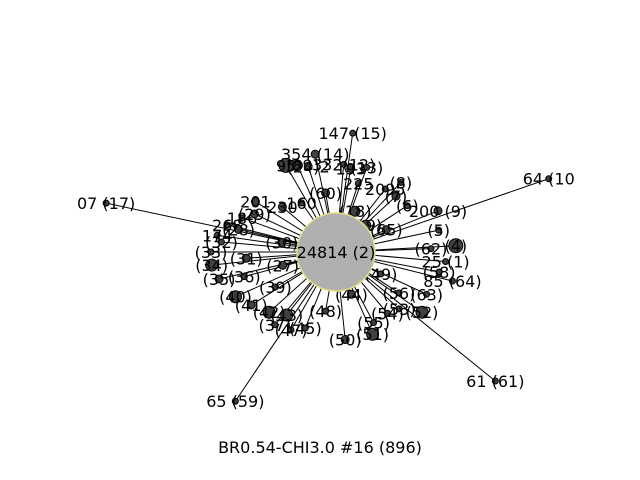  I want to click on graph-node-label: (43), so click(286, 315).